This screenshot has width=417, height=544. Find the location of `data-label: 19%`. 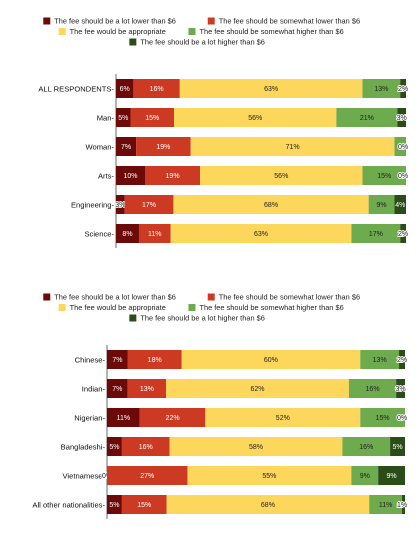

data-label: 19% is located at coordinates (173, 176).